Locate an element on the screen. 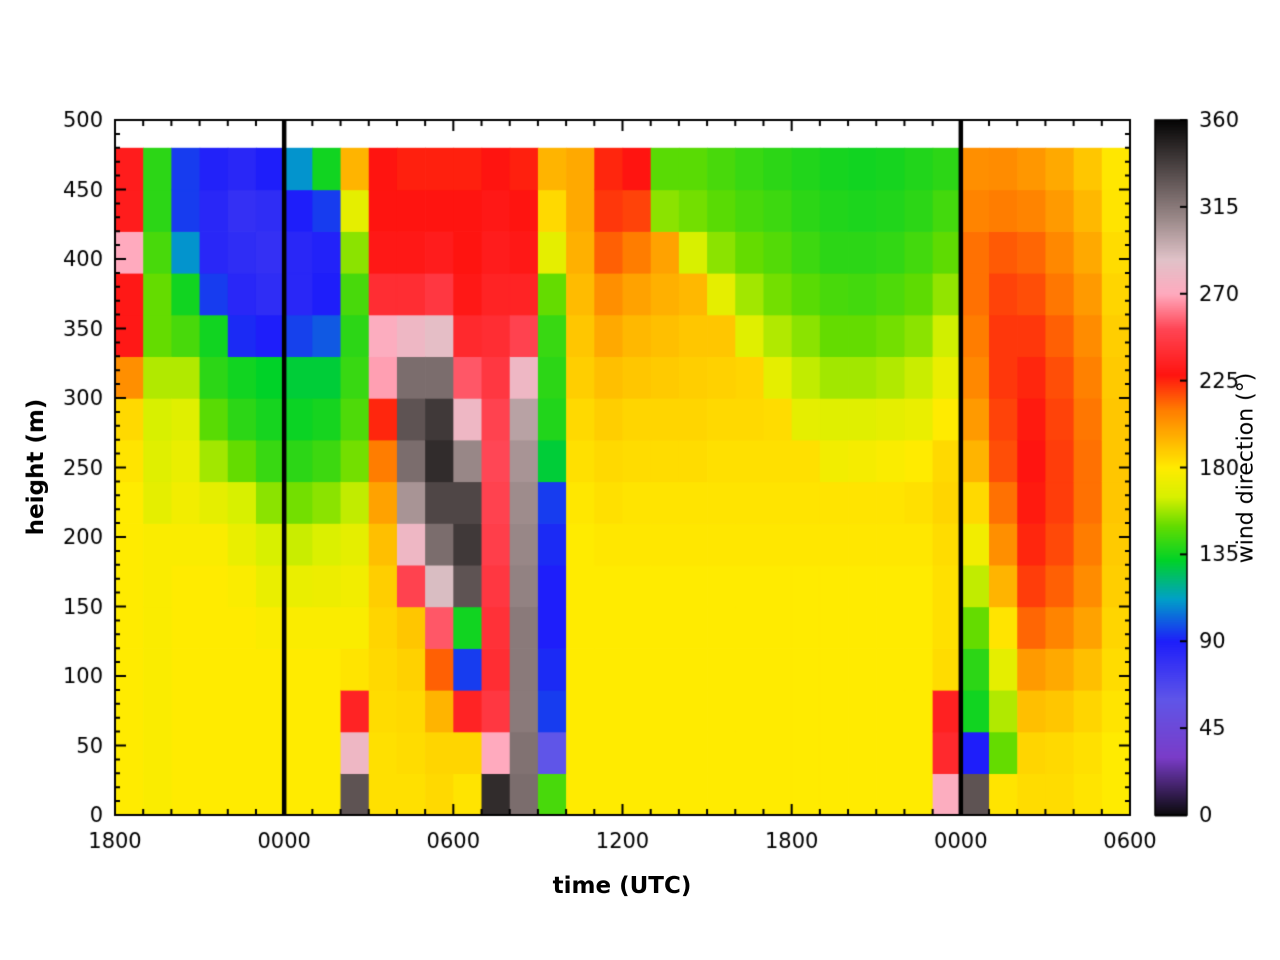 This screenshot has height=960, width=1280. colorbar-label: wind direction (°) is located at coordinates (1246, 468).